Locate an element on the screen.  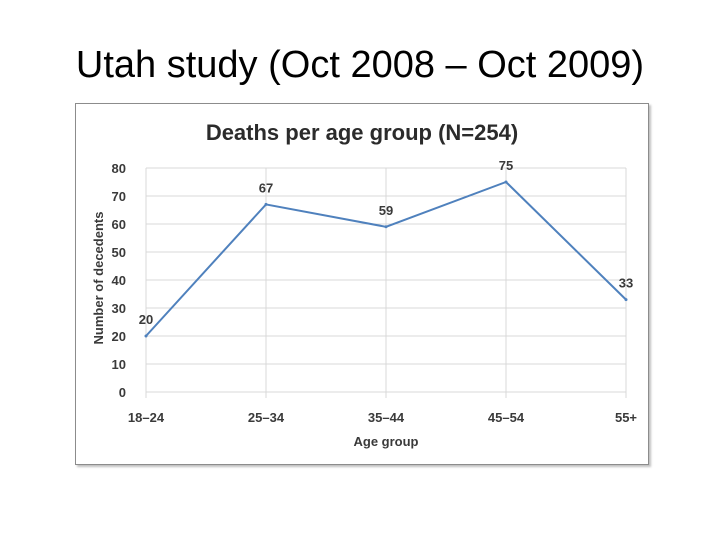
y-tick-label: 80 is located at coordinates (119, 168).